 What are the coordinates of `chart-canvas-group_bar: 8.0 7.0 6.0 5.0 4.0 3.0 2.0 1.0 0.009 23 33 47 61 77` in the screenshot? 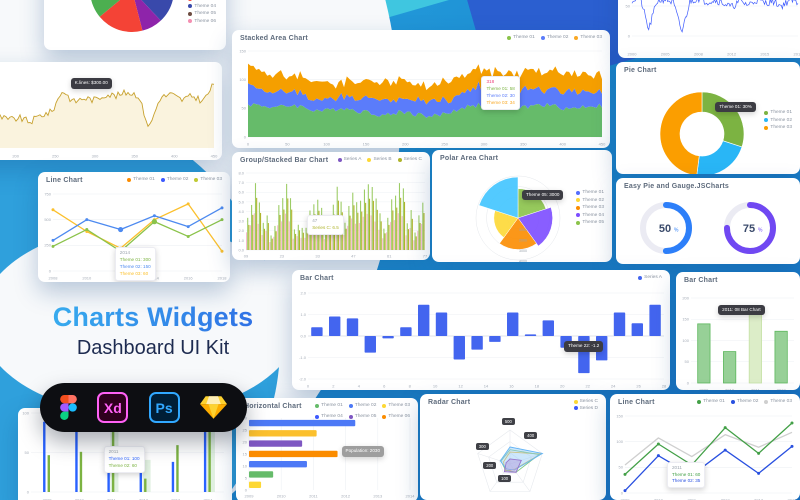 It's located at (333, 214).